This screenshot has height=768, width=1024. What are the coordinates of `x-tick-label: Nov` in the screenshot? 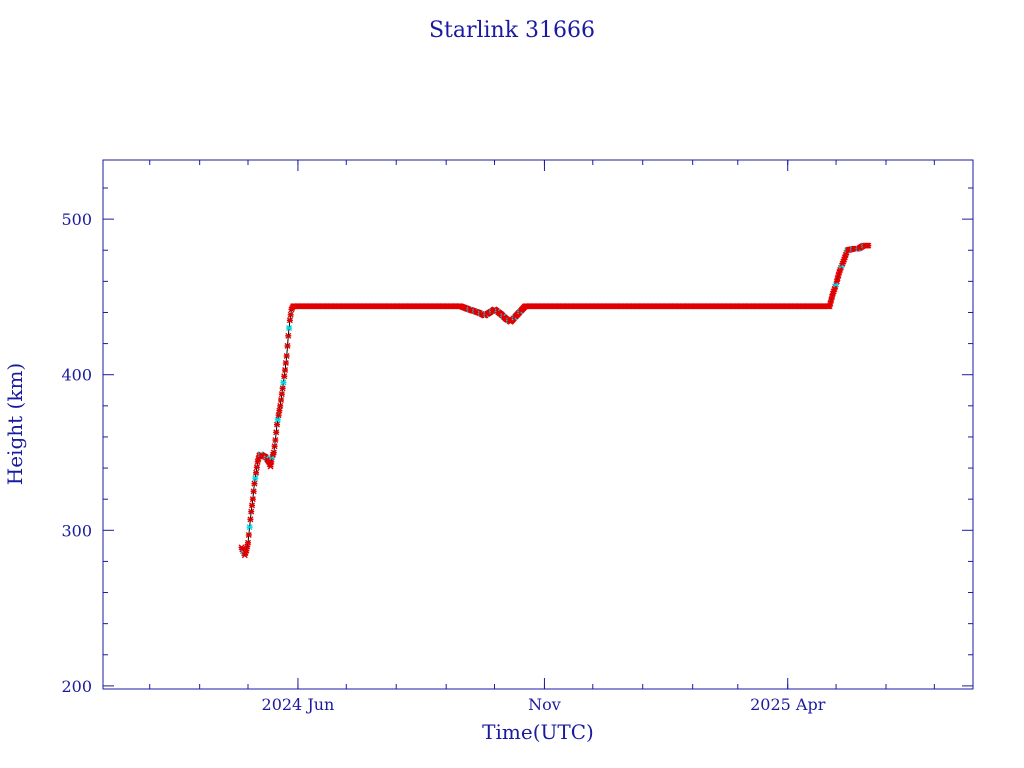 It's located at (544, 704).